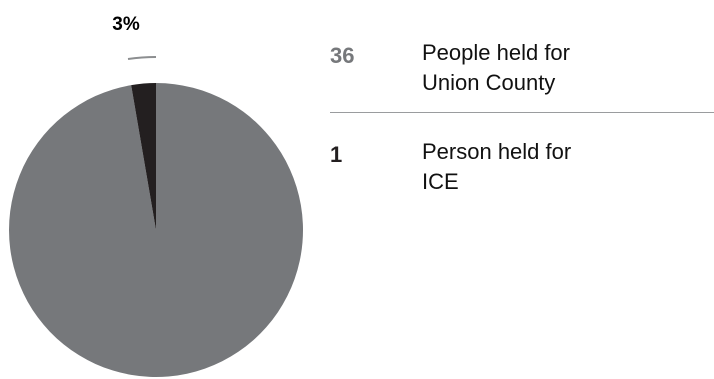 The width and height of the screenshot is (714, 379). Describe the element at coordinates (342, 55) in the screenshot. I see `legend-value-union-county: 36` at that location.